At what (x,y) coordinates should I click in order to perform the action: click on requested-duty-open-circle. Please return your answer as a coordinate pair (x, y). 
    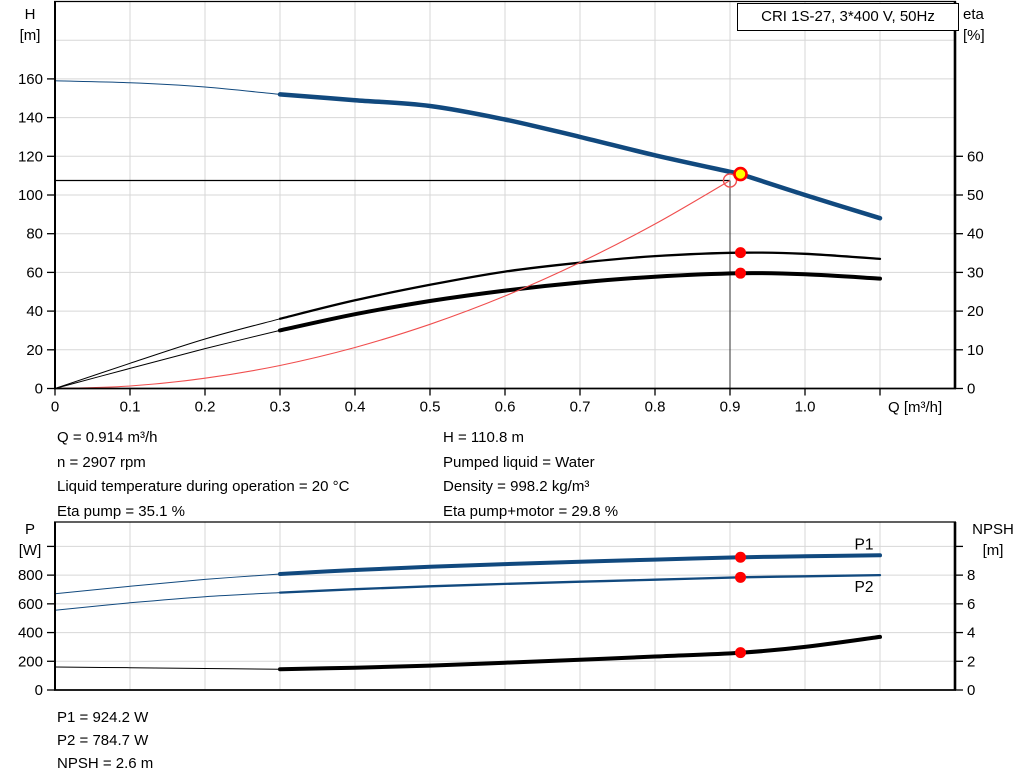
    Looking at the image, I should click on (730, 180).